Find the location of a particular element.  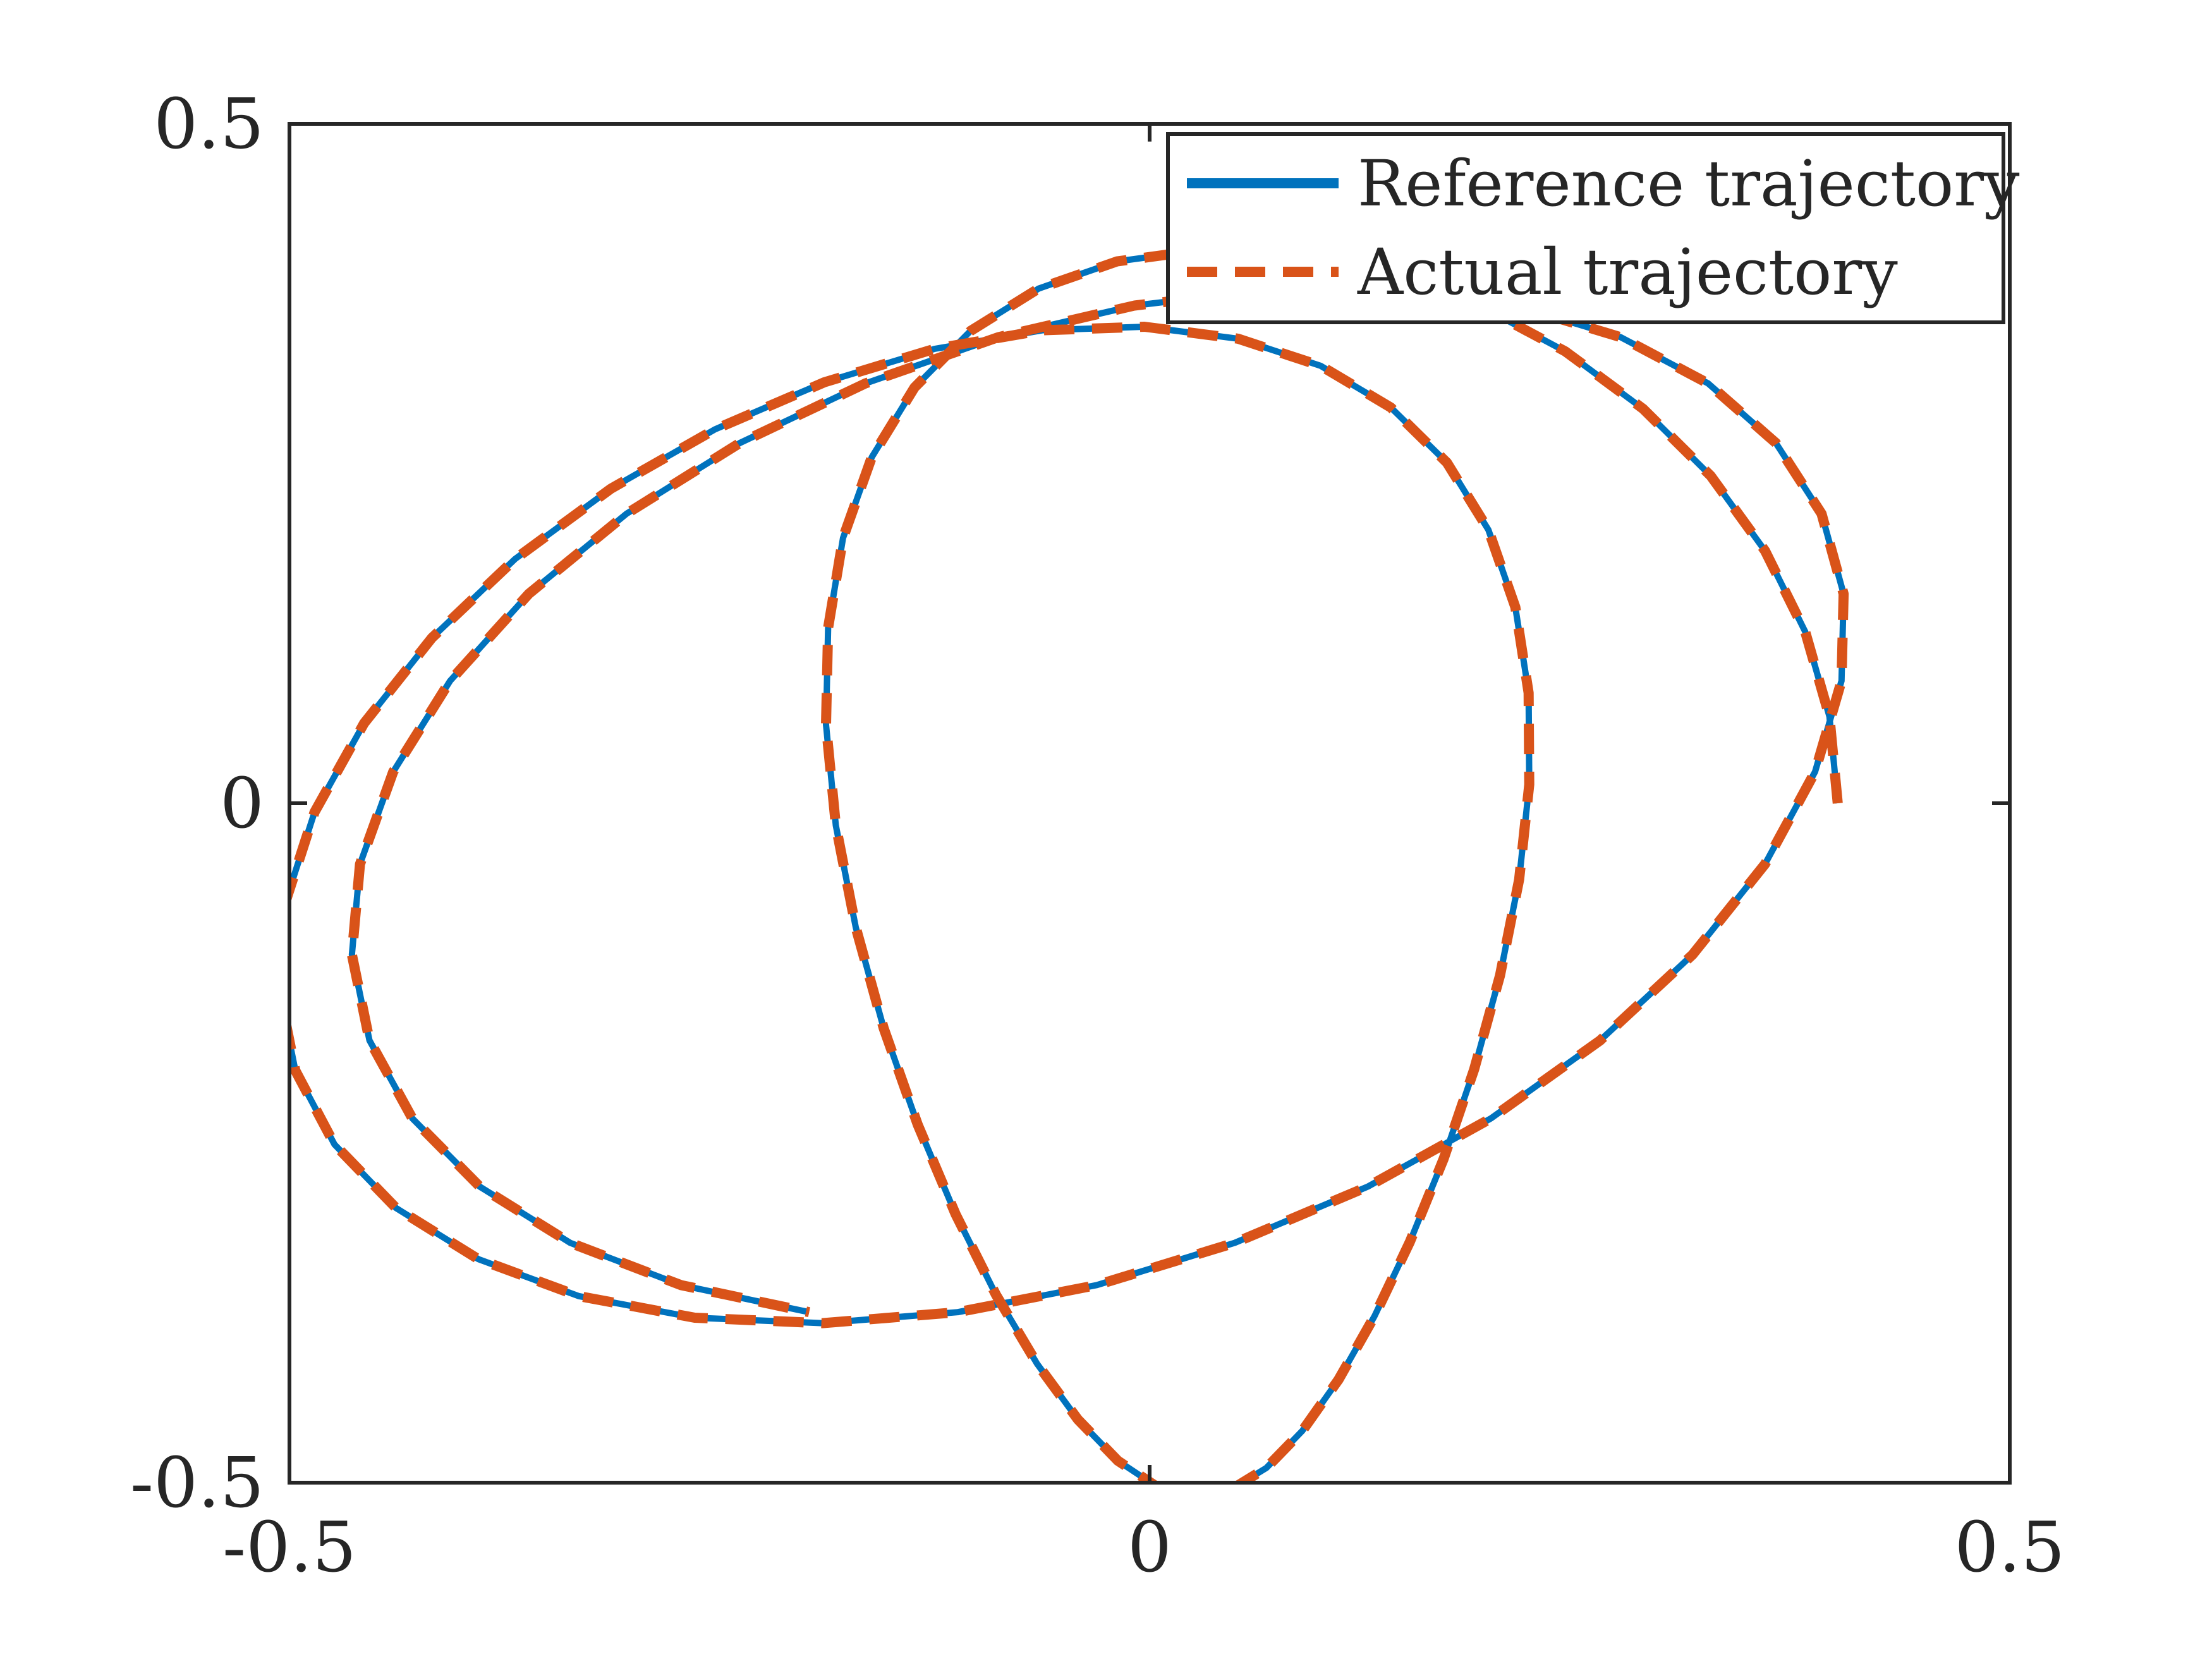

y-tick-label: 0.5 is located at coordinates (209, 123).